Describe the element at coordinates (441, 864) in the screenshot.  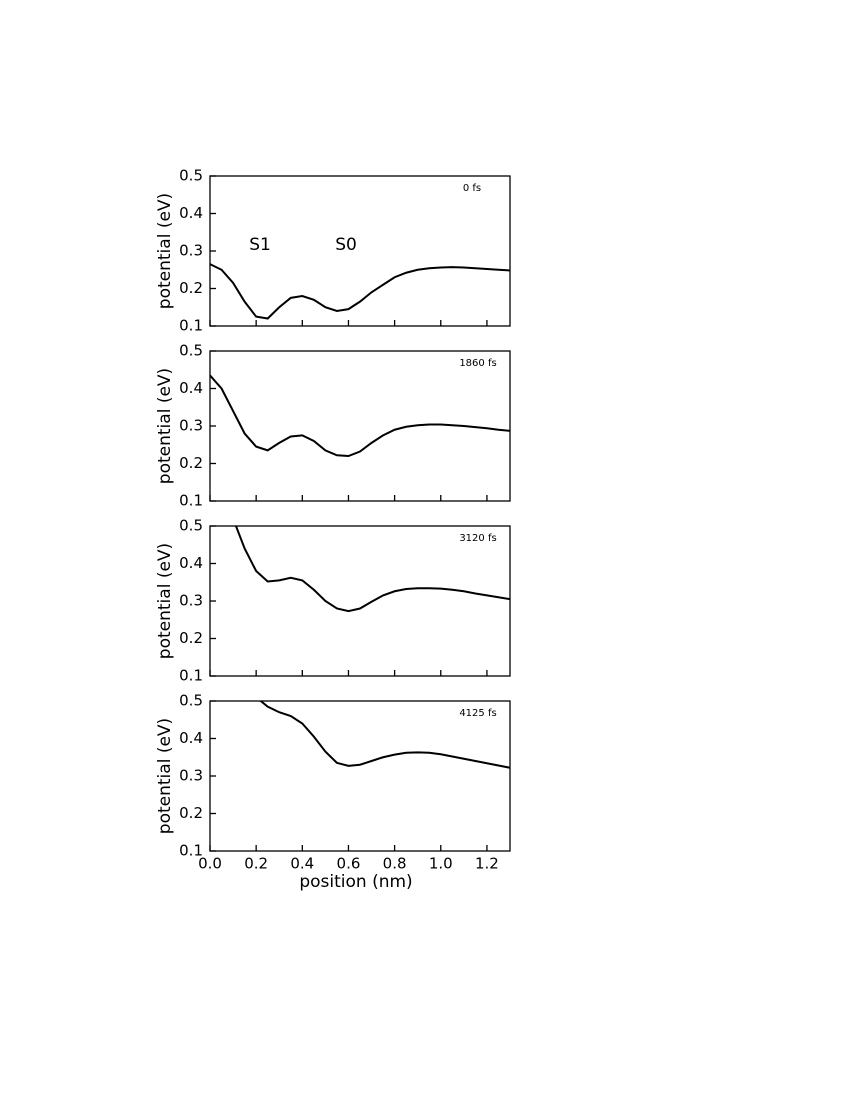
I see `x-tick-label: 1.0` at that location.